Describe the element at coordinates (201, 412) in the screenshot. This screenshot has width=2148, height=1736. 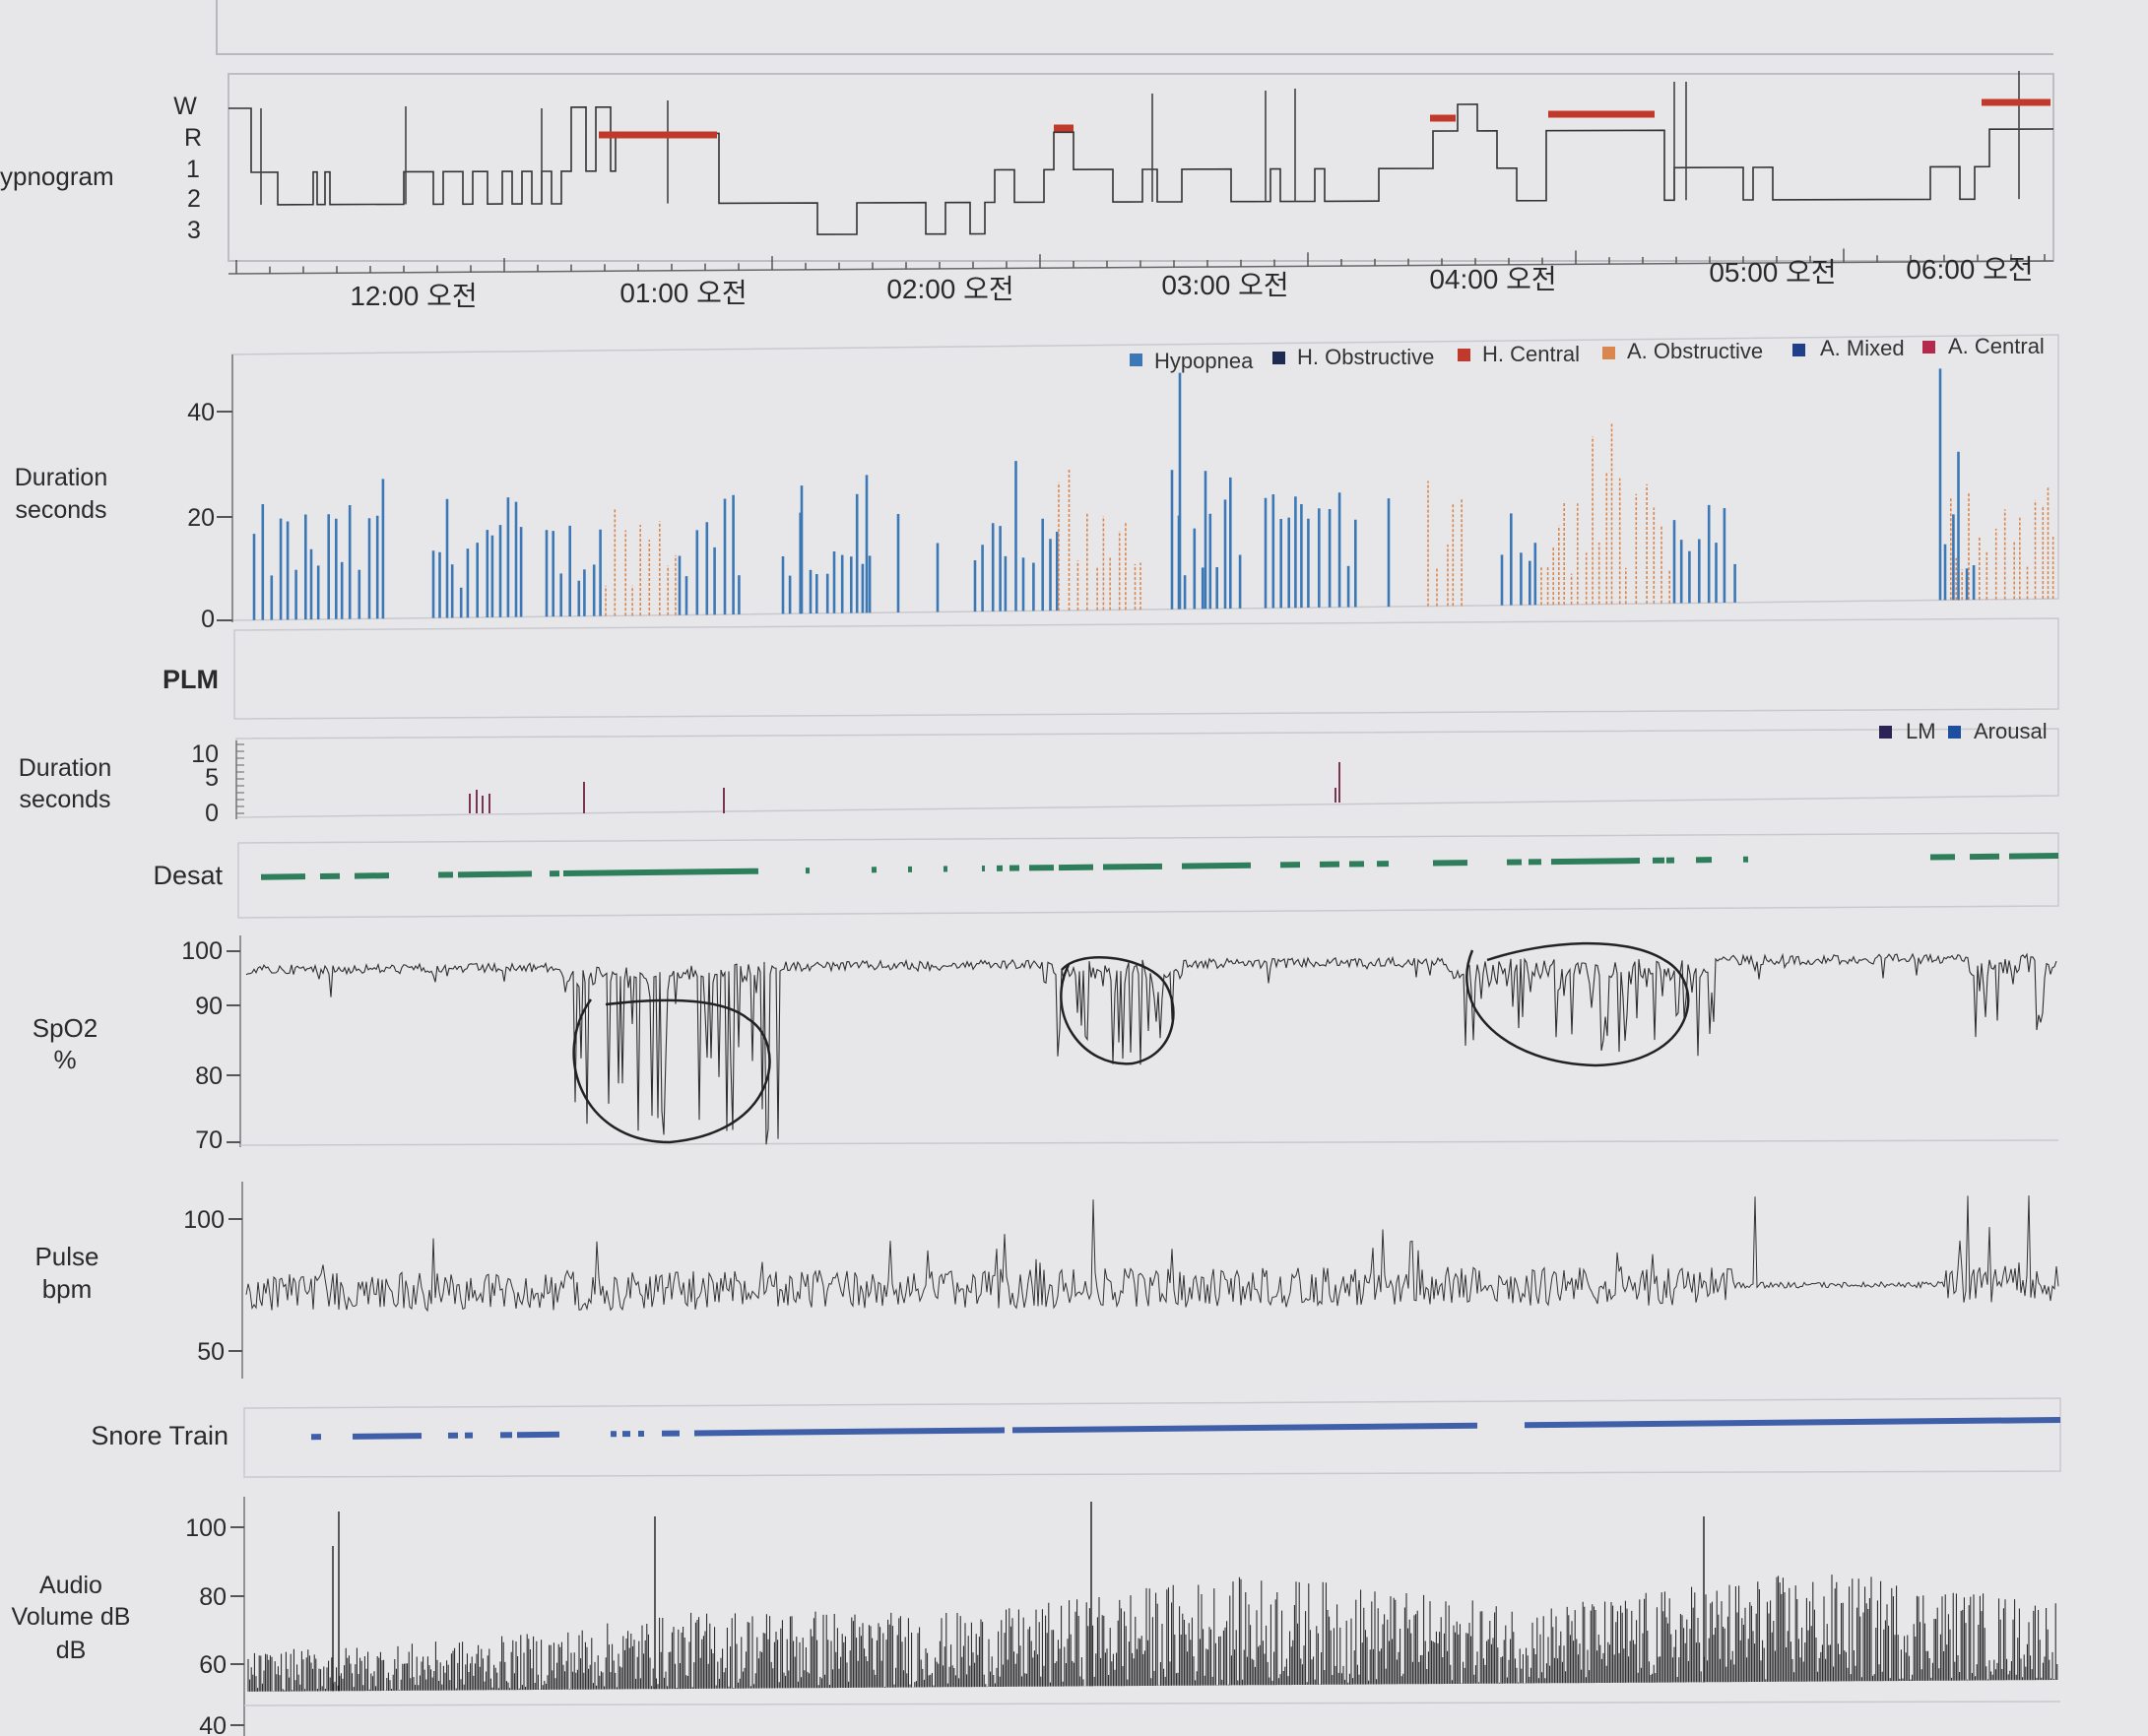
I see `respiratory-ytick-40: 40` at that location.